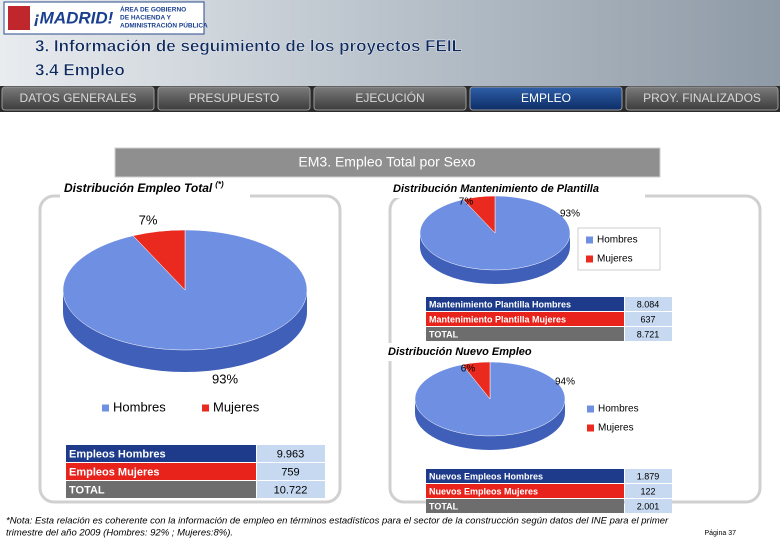 This screenshot has height=540, width=780. I want to click on table-value: 8.721, so click(648, 334).